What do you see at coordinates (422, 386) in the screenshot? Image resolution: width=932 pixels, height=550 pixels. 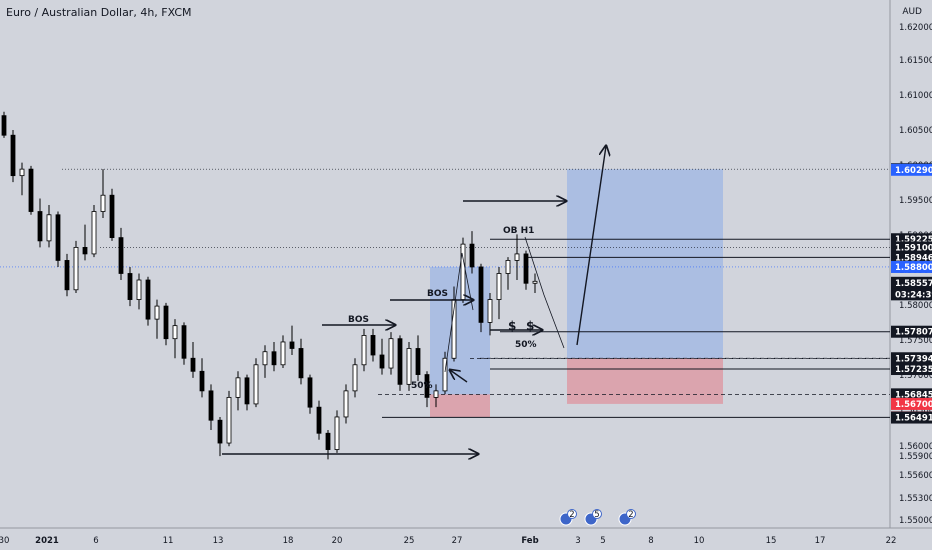 I see `fifty-percent-label: 50%` at bounding box center [422, 386].